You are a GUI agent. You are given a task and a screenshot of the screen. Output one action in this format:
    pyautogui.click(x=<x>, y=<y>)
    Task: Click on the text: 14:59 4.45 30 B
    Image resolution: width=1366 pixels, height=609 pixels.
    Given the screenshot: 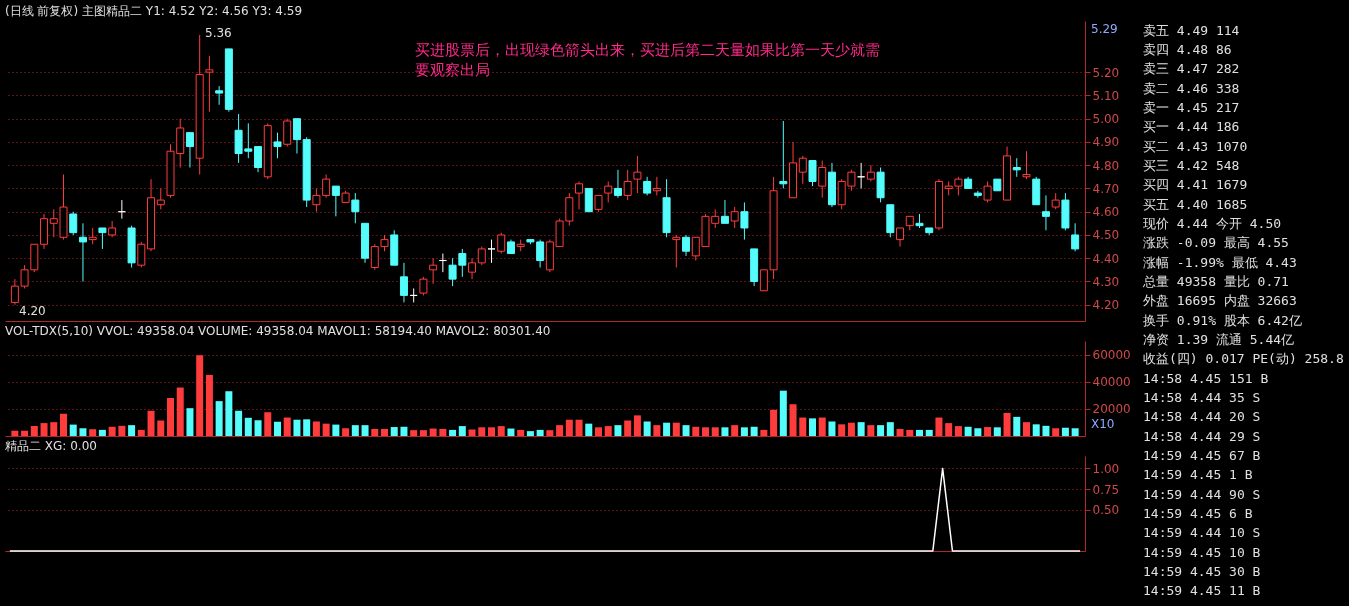 What is the action you would take?
    pyautogui.click(x=1202, y=571)
    